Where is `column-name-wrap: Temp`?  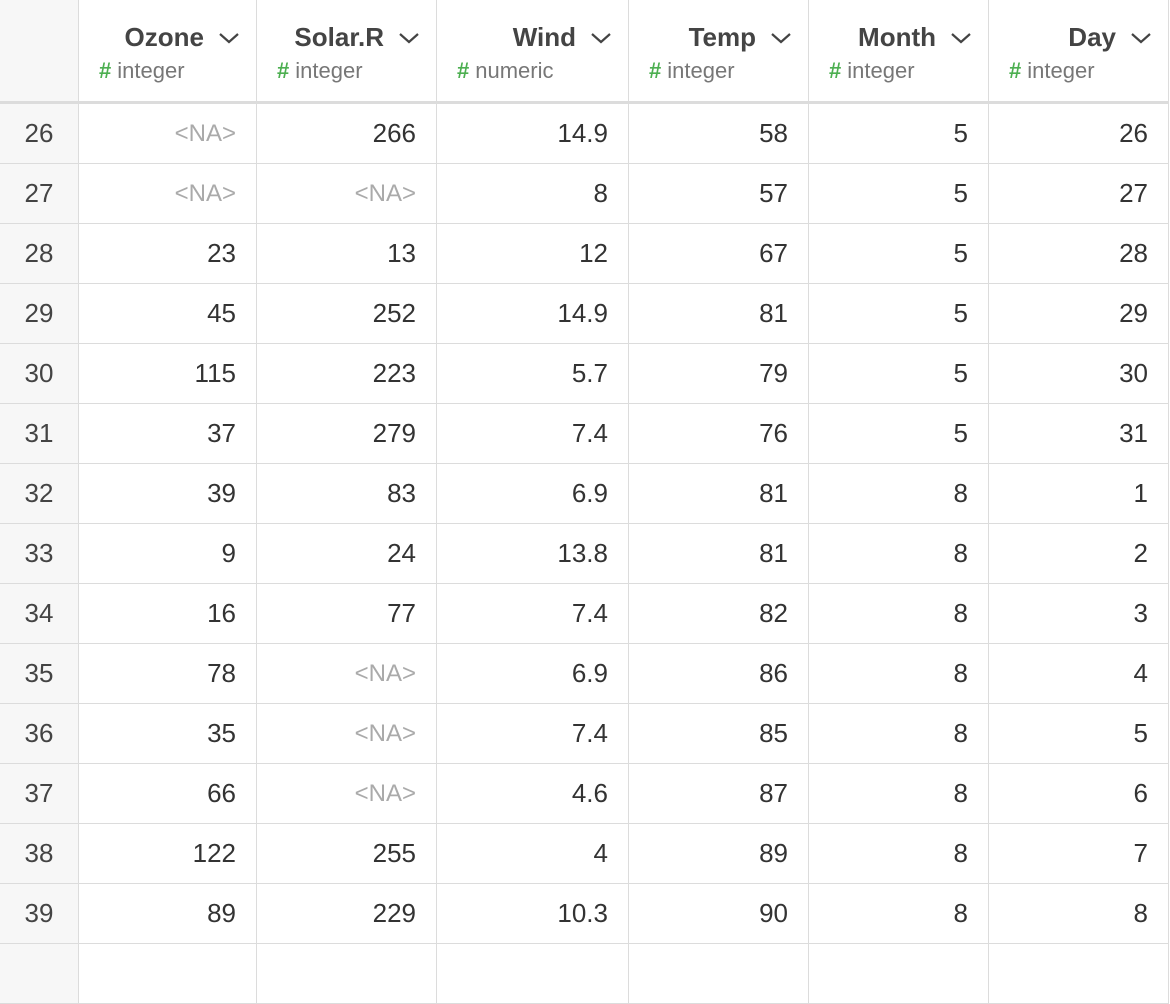
column-name-wrap: Temp is located at coordinates (740, 37).